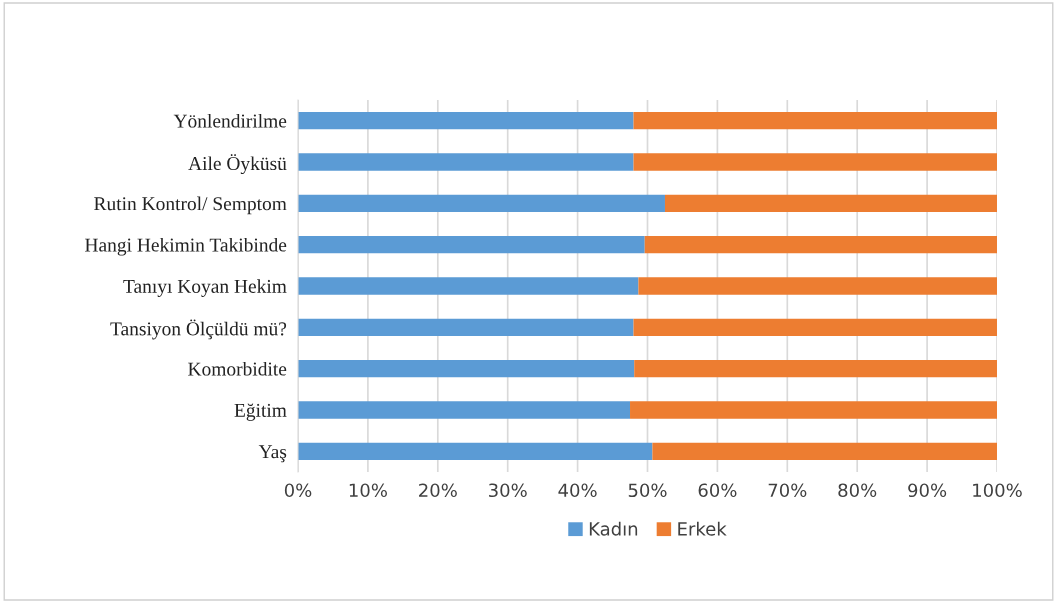  Describe the element at coordinates (237, 164) in the screenshot. I see `y-tick-label: Aile Öyküsü` at that location.